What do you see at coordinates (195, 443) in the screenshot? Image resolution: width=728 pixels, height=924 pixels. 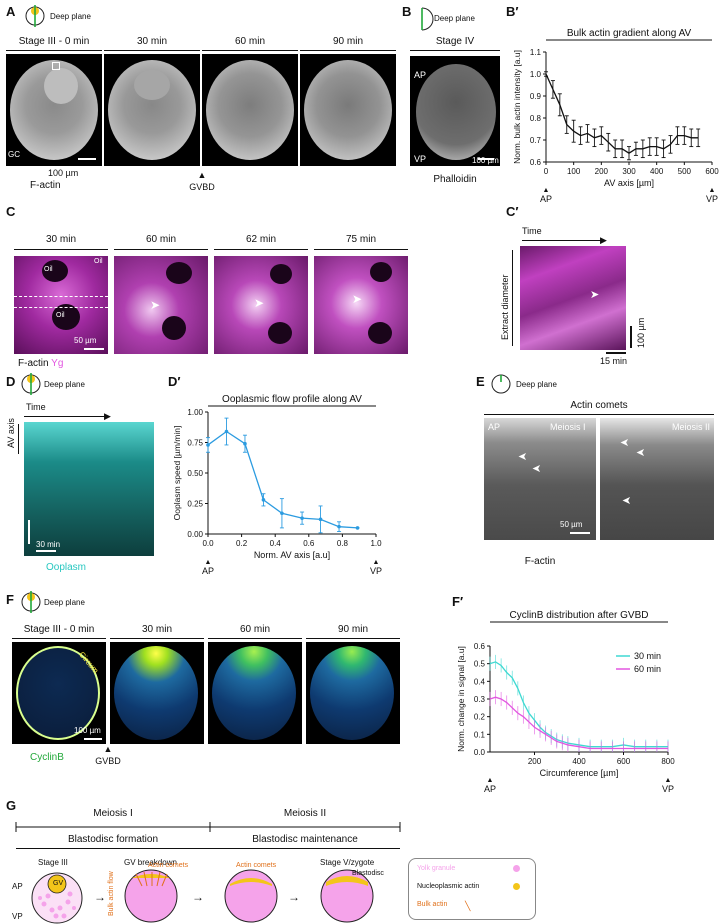 I see `y-tick-label: 0.75` at bounding box center [195, 443].